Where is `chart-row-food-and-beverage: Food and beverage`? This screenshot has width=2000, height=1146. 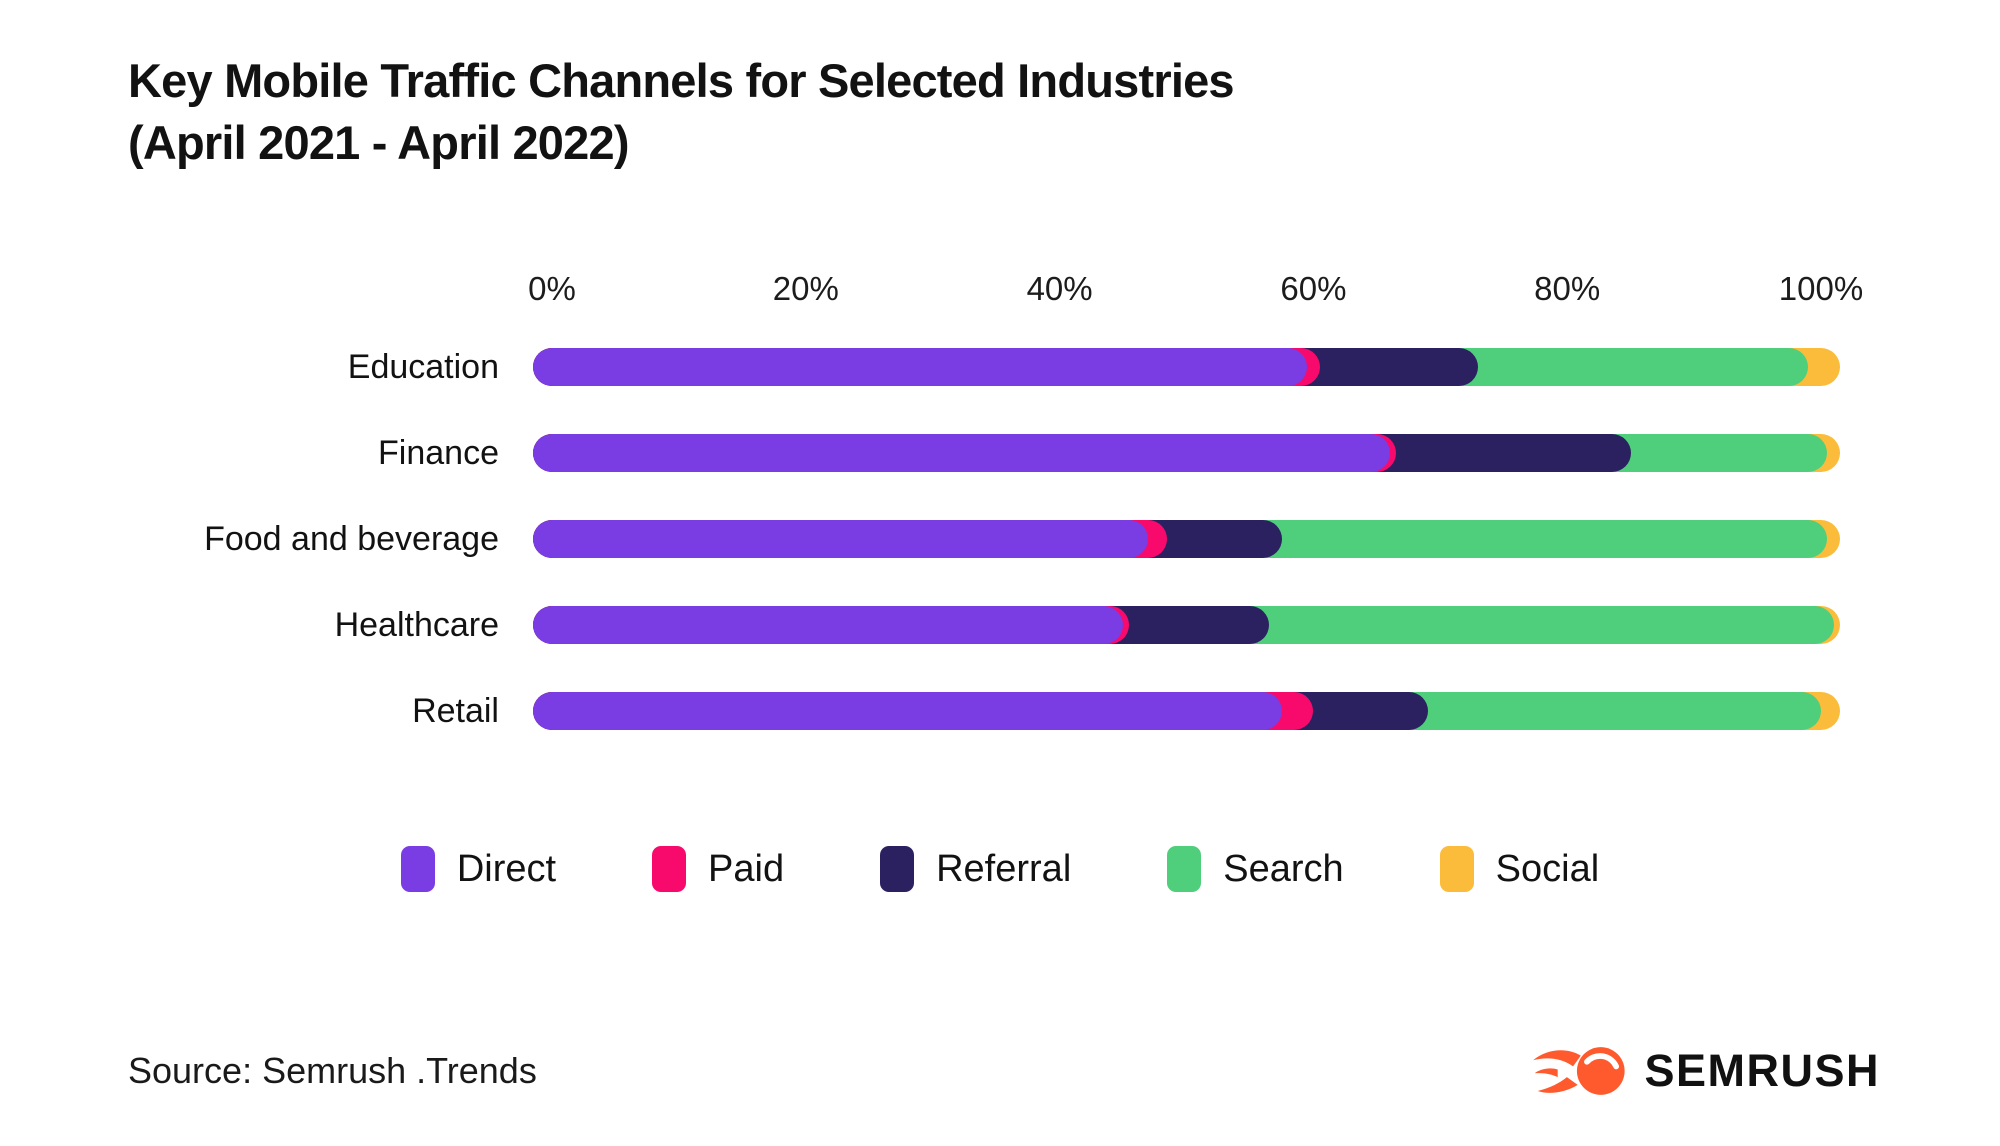 chart-row-food-and-beverage: Food and beverage is located at coordinates (984, 539).